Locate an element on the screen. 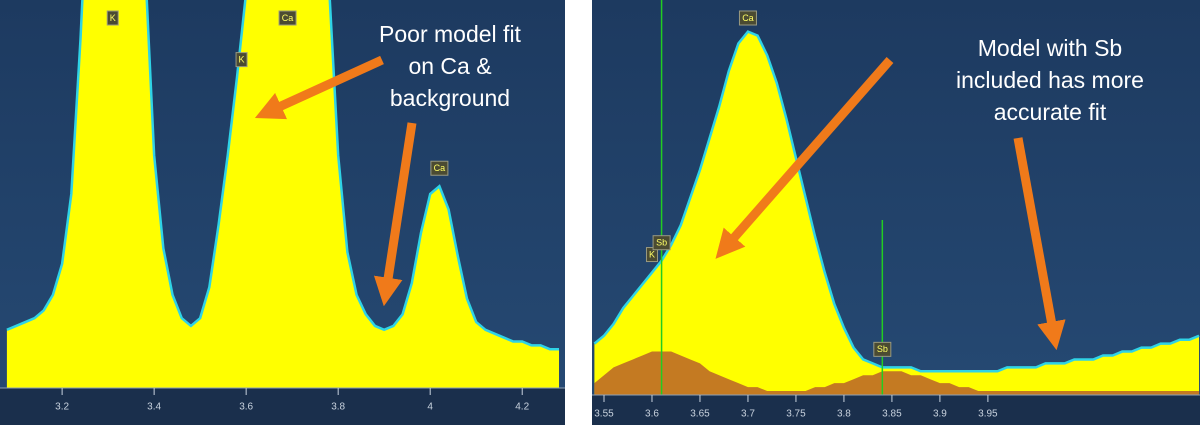  x-tick-label: 3.95 is located at coordinates (988, 414).